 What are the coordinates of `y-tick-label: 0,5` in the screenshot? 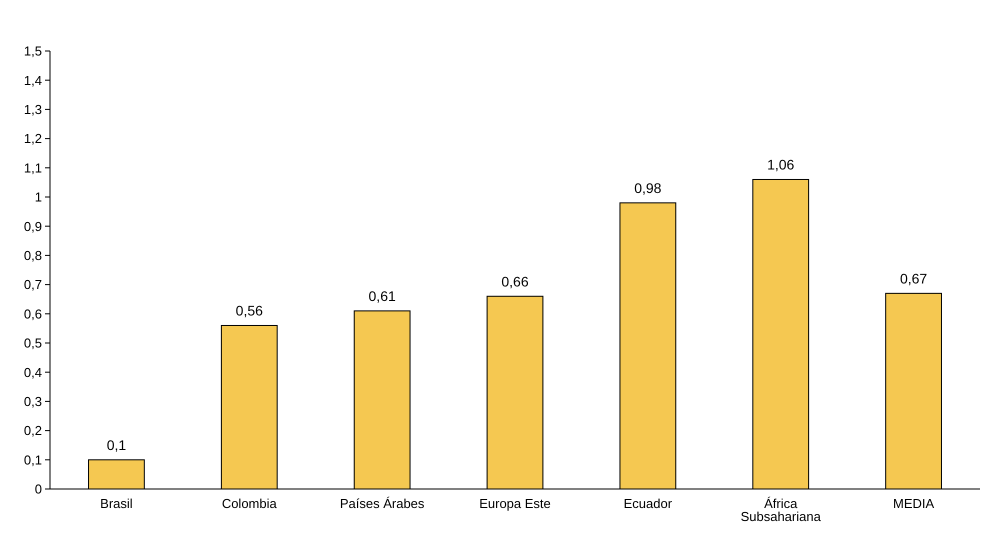 It's located at (33, 343).